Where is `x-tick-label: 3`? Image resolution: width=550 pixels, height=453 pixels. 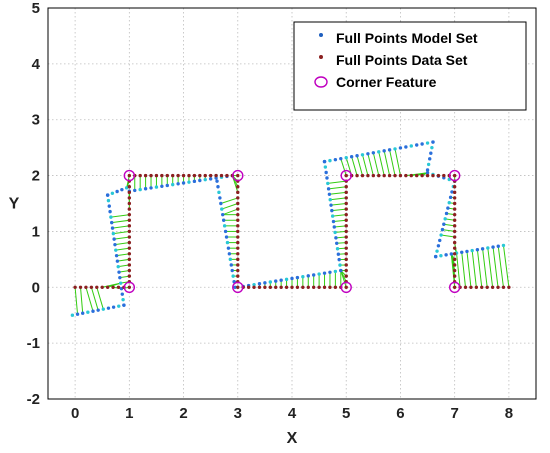 x-tick-label: 3 is located at coordinates (238, 413).